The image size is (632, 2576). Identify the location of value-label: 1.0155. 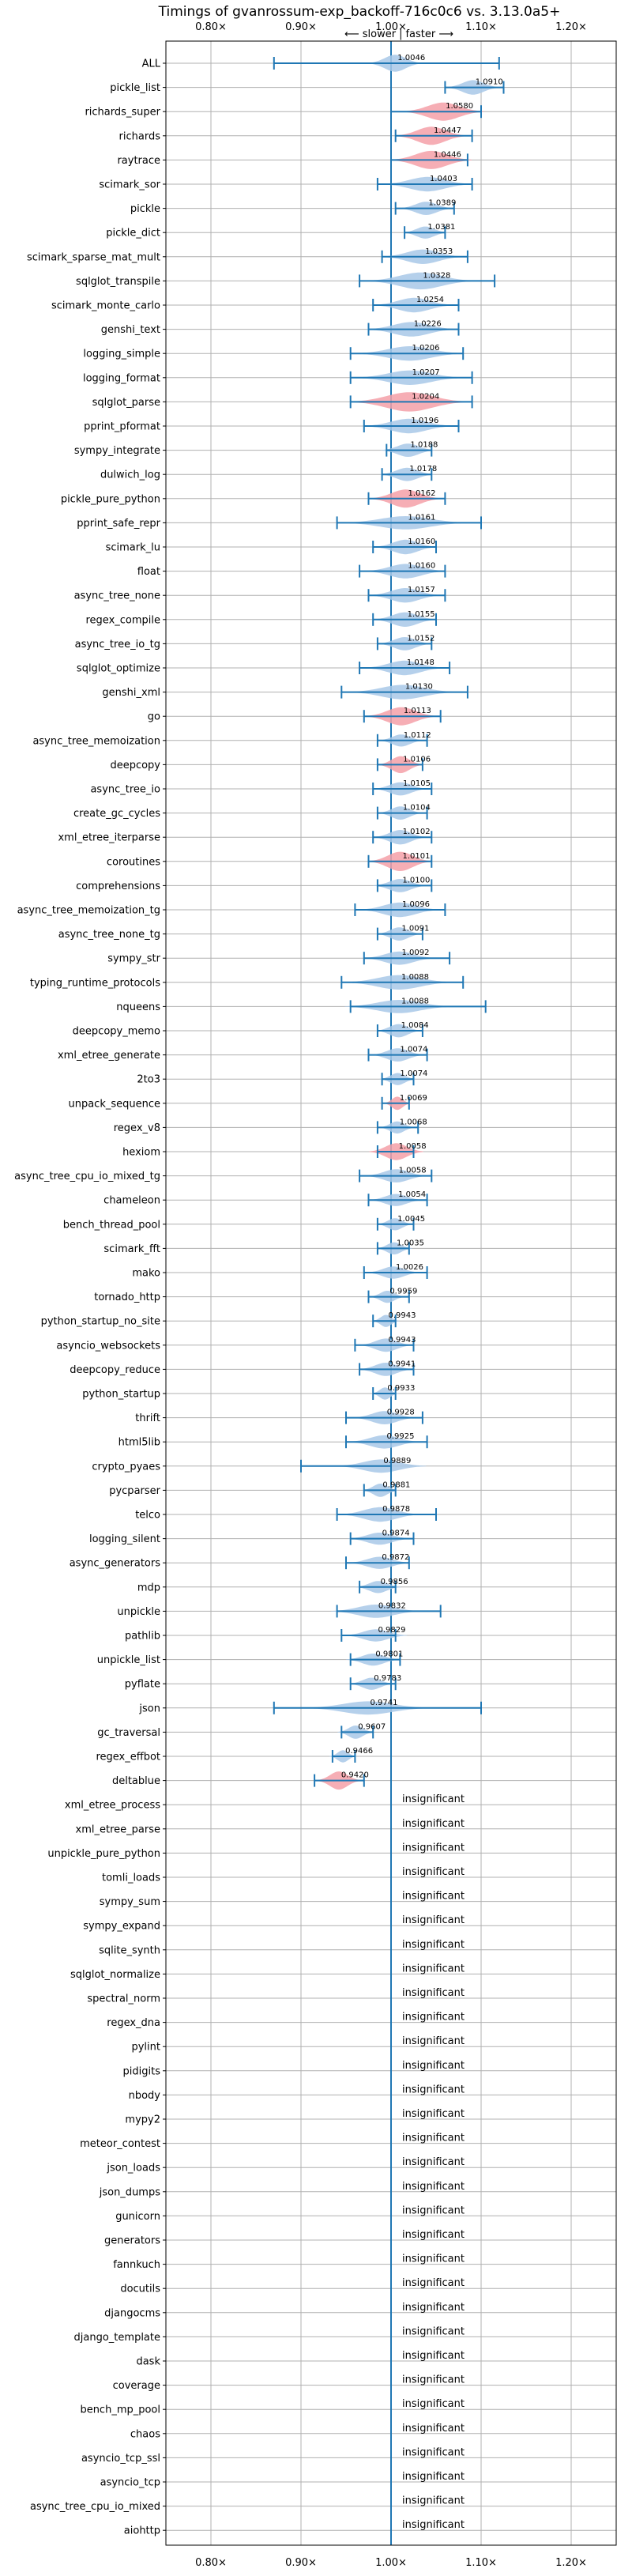
(422, 614).